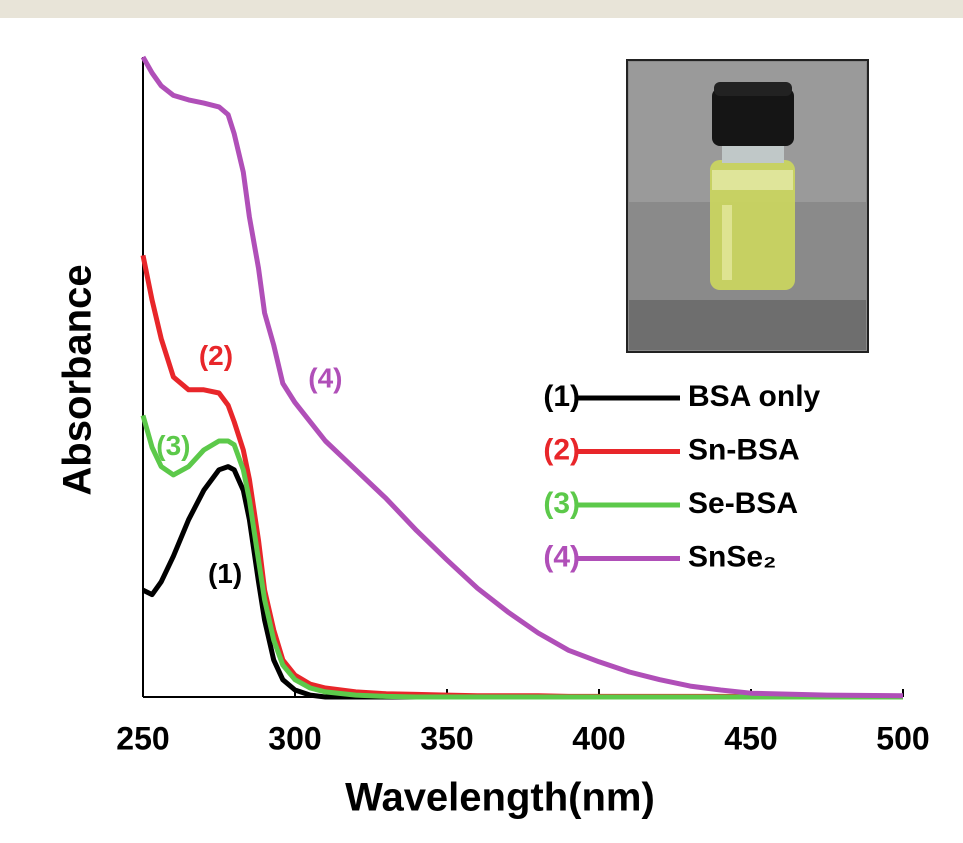  I want to click on legend-label: SnSe₂, so click(732, 556).